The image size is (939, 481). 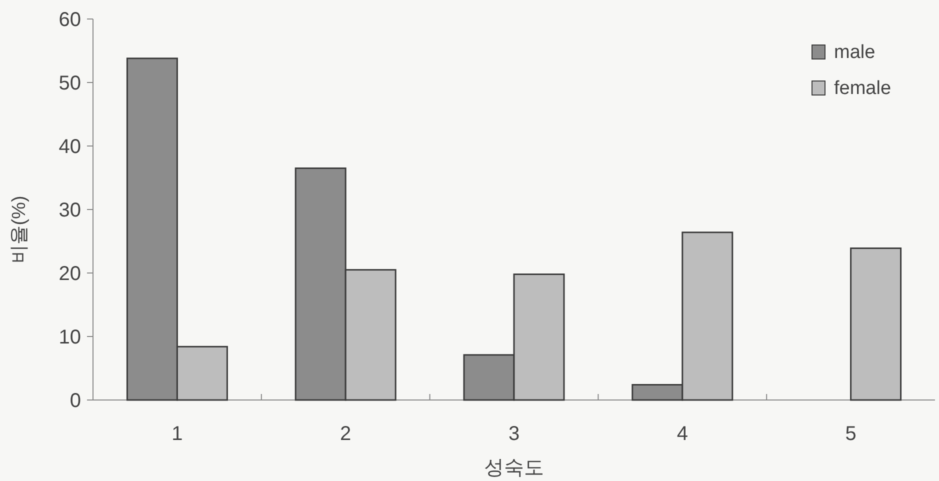 I want to click on y-tick-label: 40, so click(x=69, y=147).